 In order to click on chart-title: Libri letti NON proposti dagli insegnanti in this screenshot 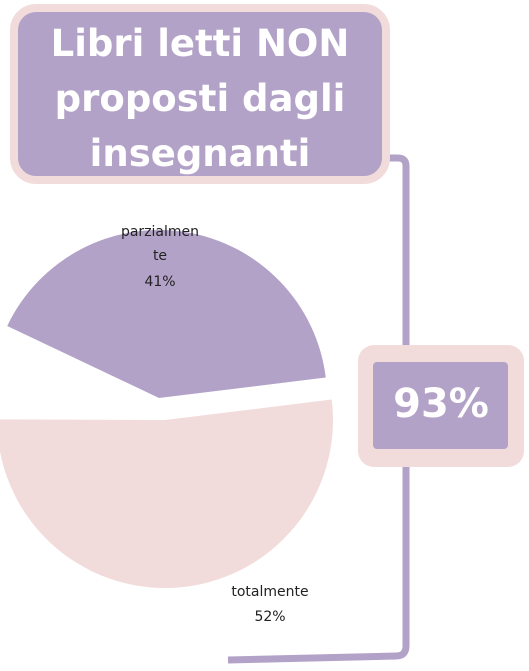, I will do `click(200, 98)`.